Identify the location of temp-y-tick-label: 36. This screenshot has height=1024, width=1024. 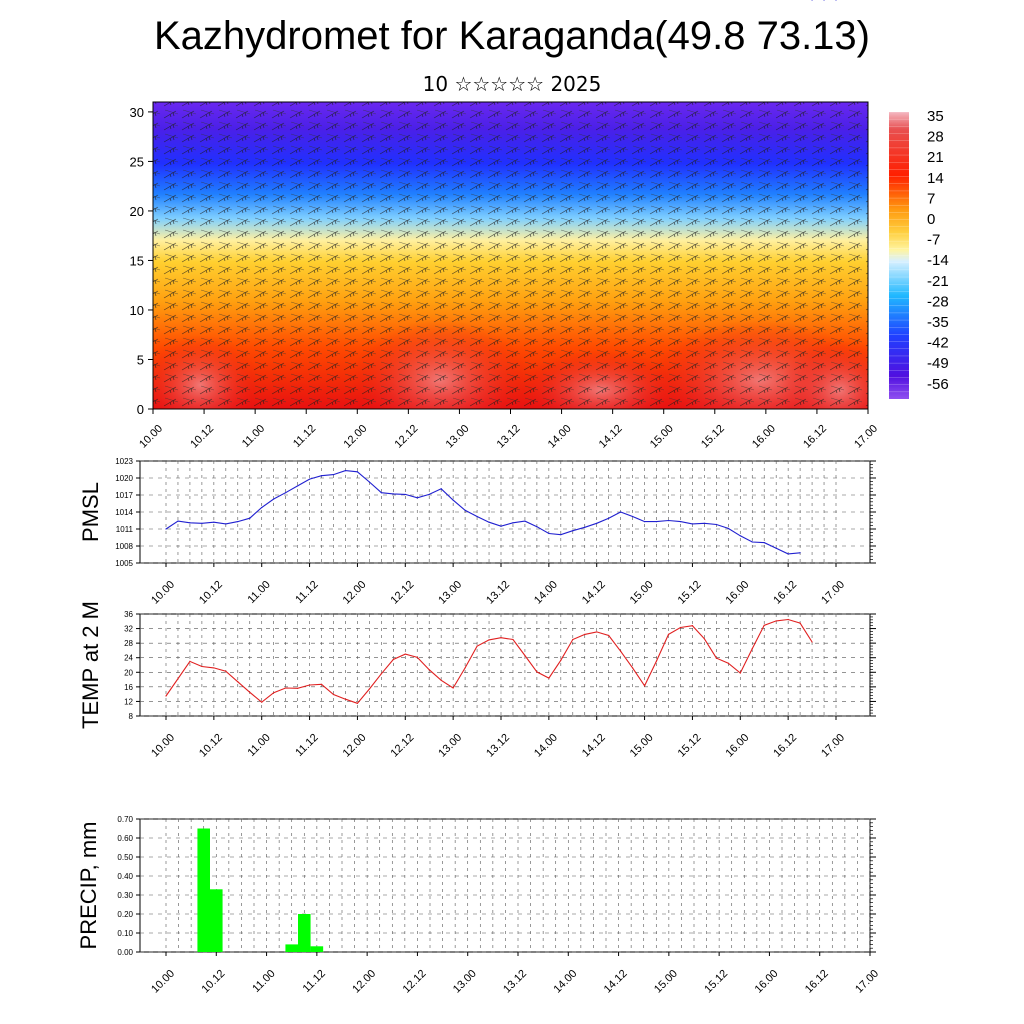
(128, 614).